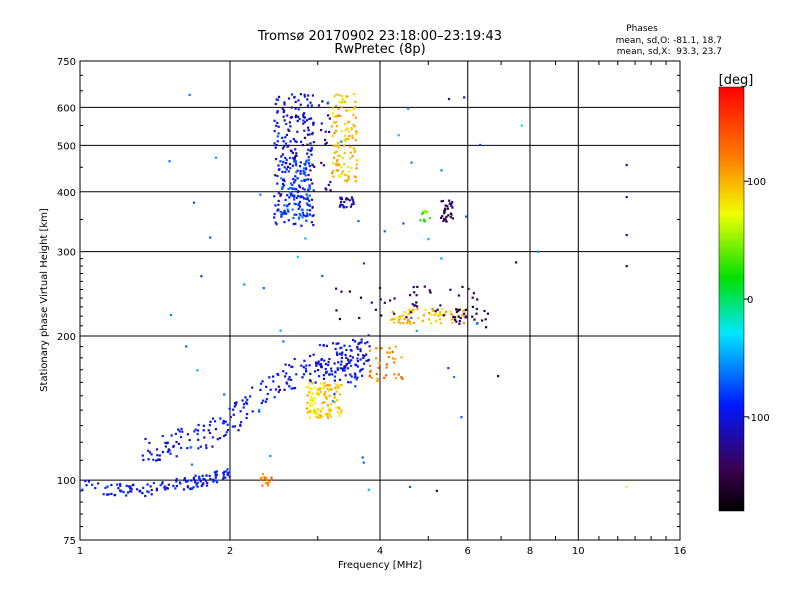 The height and width of the screenshot is (600, 800). Describe the element at coordinates (680, 551) in the screenshot. I see `x-tick-label: 16` at that location.